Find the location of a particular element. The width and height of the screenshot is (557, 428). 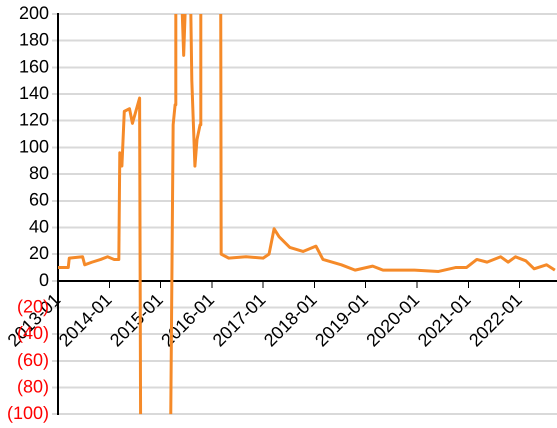

y-tick-label: 120 is located at coordinates (34, 120).